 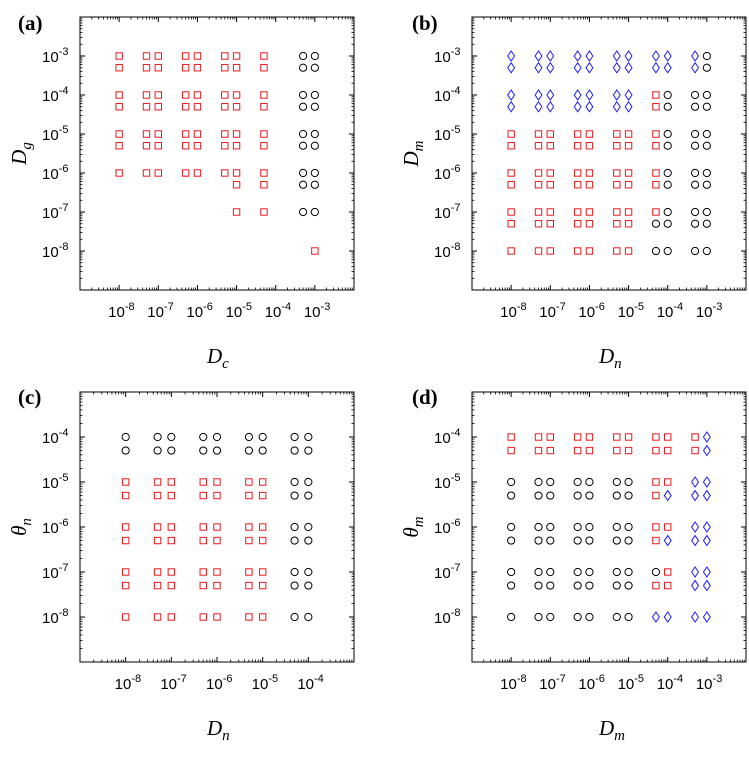 I want to click on y-tick-label: 10⁻⁴, so click(x=55, y=437).